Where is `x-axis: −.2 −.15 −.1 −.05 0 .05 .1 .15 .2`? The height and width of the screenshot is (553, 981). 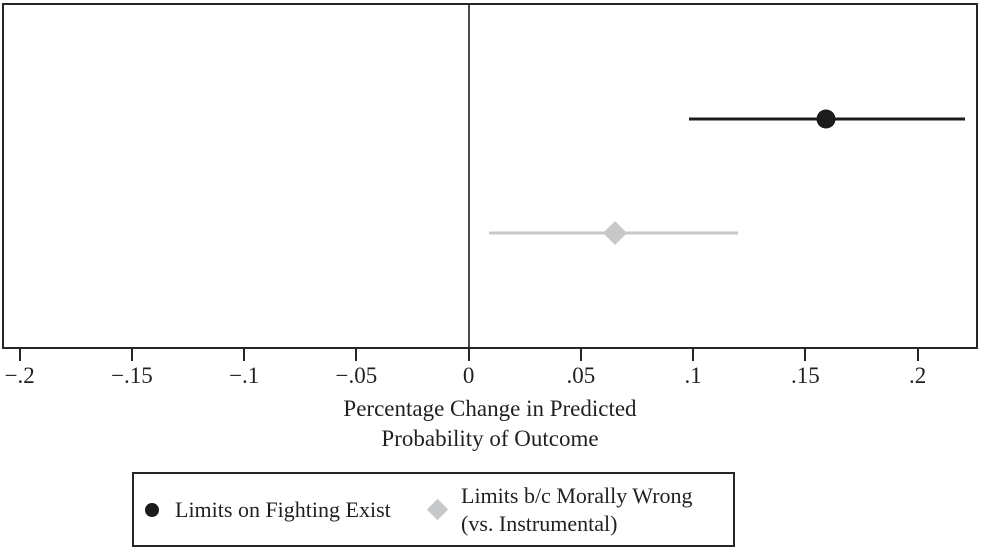 x-axis: −.2 −.15 −.1 −.05 0 .05 .1 .15 .2 is located at coordinates (490, 372).